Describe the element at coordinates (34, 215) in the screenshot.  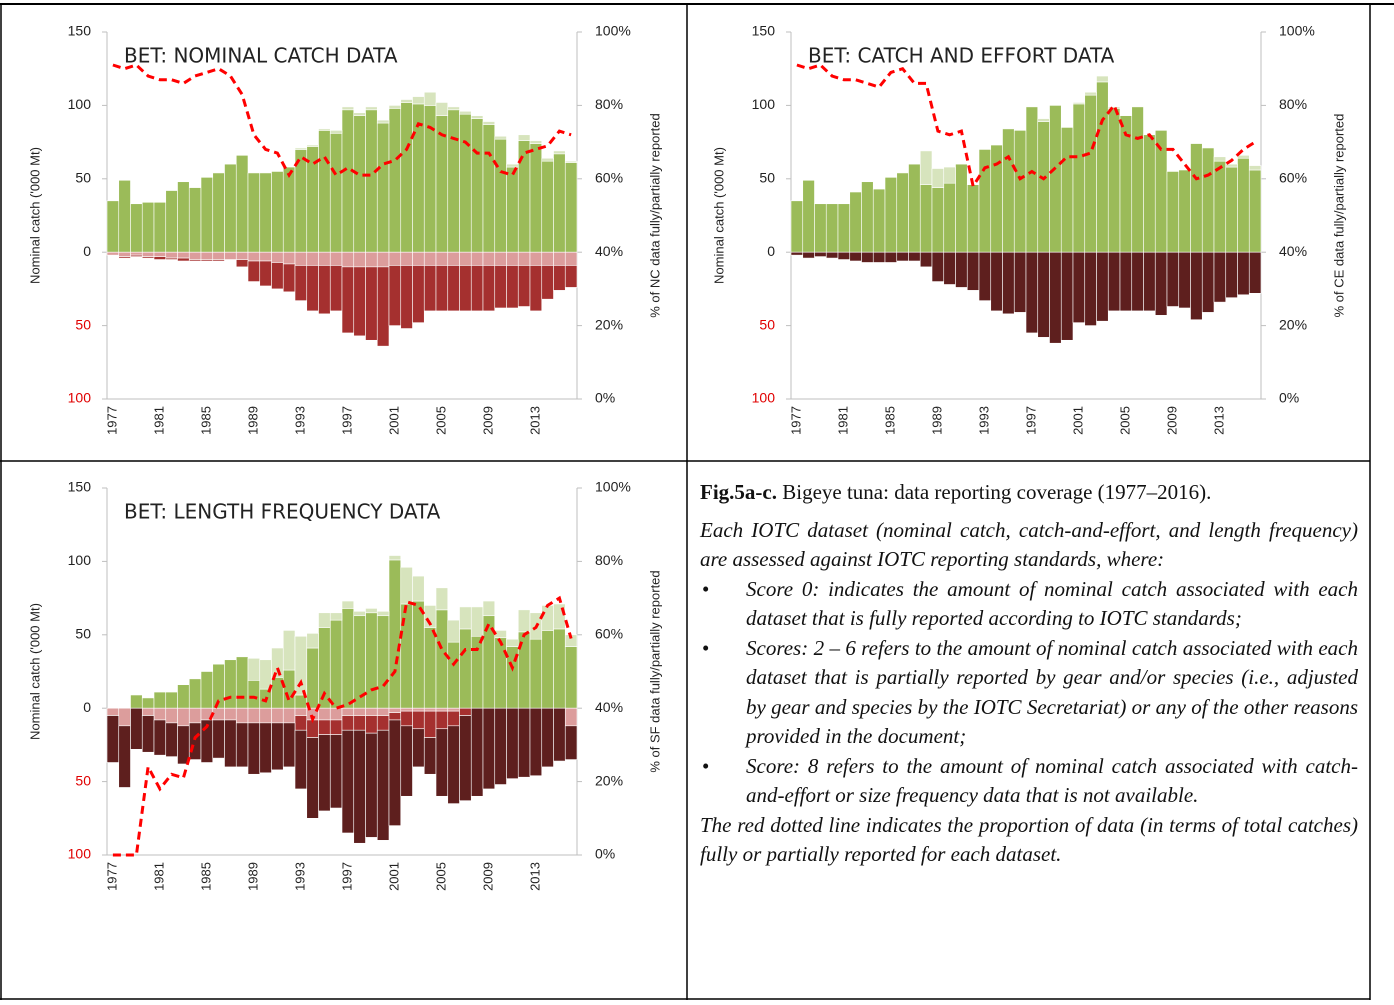
I see `y-axis-title: Nominal catch ('000 Mt)` at that location.